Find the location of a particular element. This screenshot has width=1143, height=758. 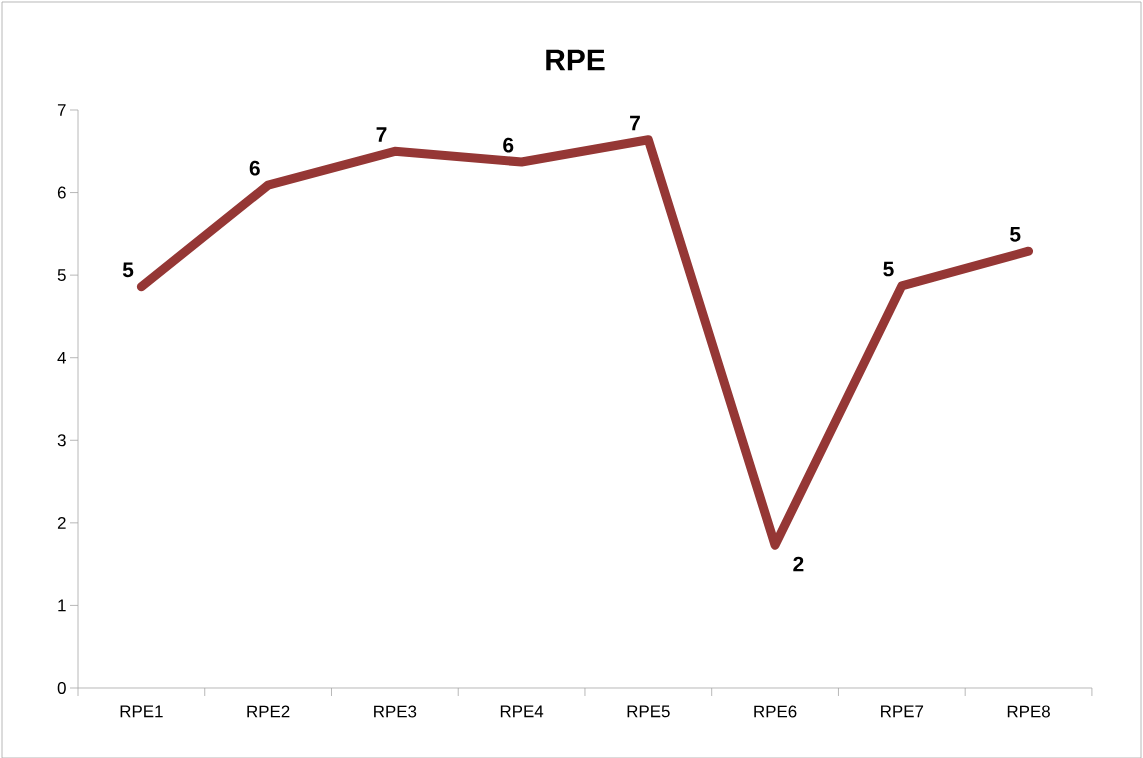

x-tick-label: RPE4 is located at coordinates (522, 711).